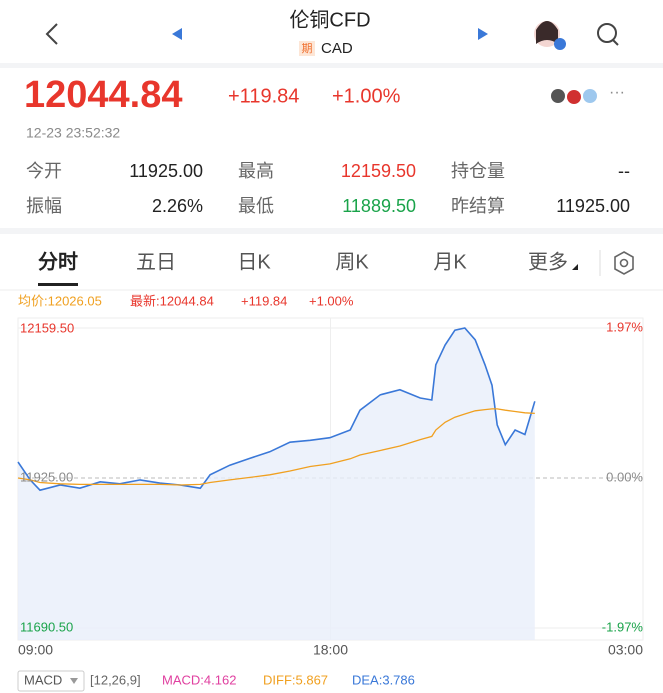  I want to click on tabs: 分时 五日 日K 周K 月K 更多, so click(308, 261).